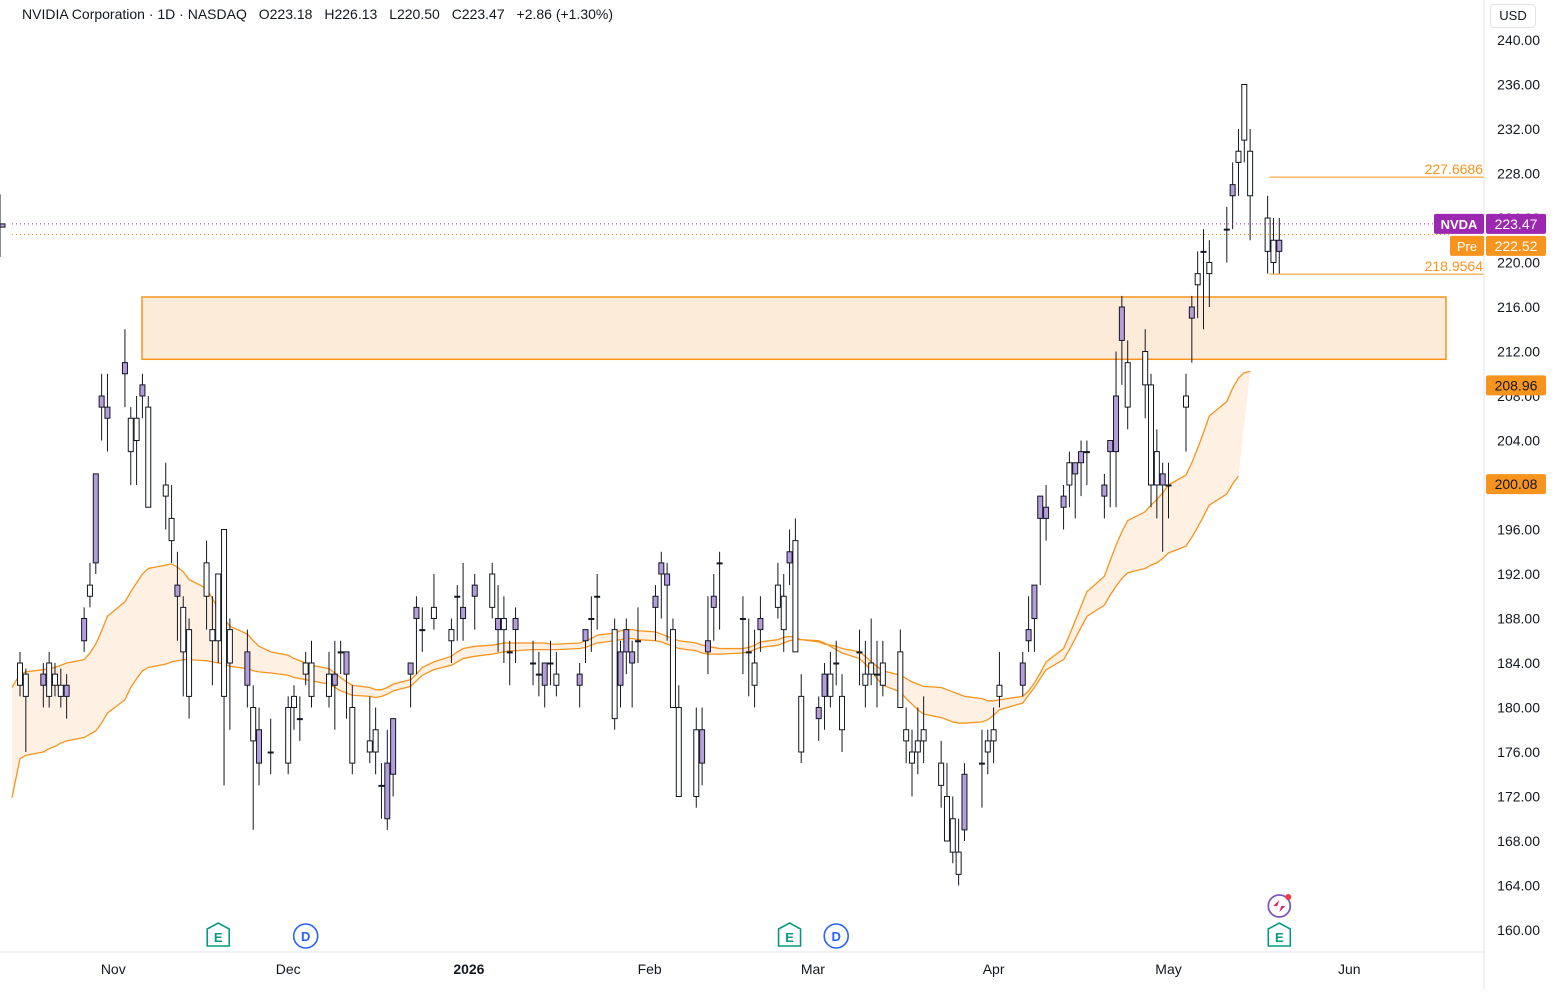 The height and width of the screenshot is (994, 1563). What do you see at coordinates (134, 14) in the screenshot?
I see `symbol-title: NVIDIA Corporation · 1D · NASDAQ` at bounding box center [134, 14].